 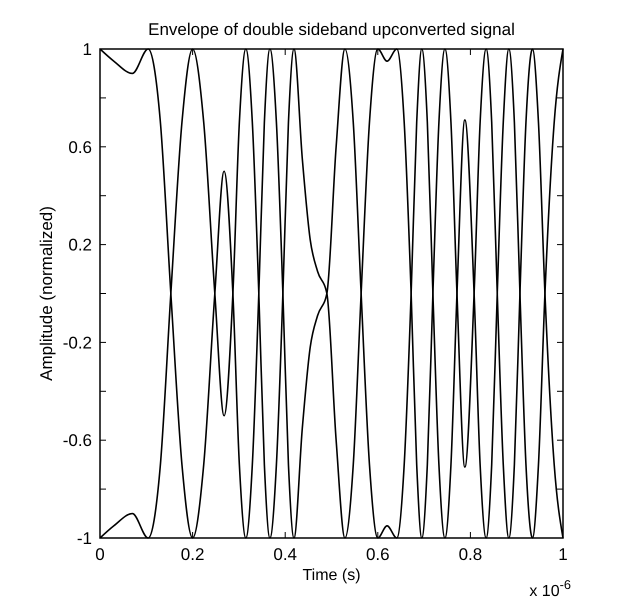 I want to click on y-tick-label: -1, so click(x=84, y=538).